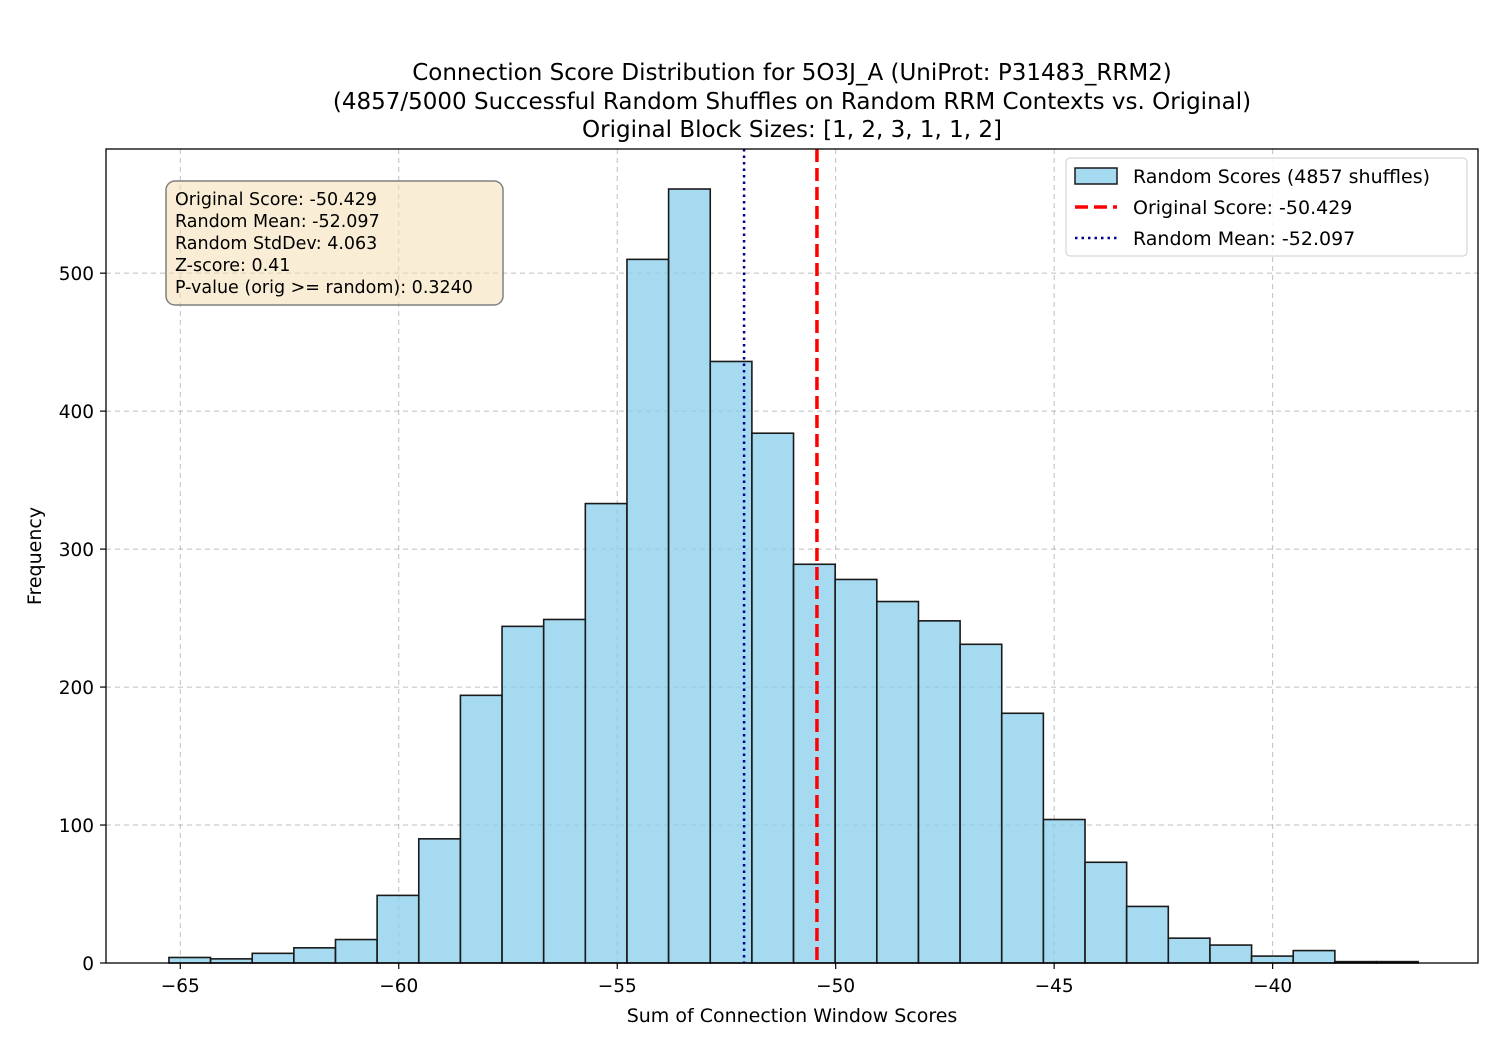 The image size is (1500, 1054). I want to click on legend-label-random-scores: Random Scores (4857 shuffles), so click(1281, 177).